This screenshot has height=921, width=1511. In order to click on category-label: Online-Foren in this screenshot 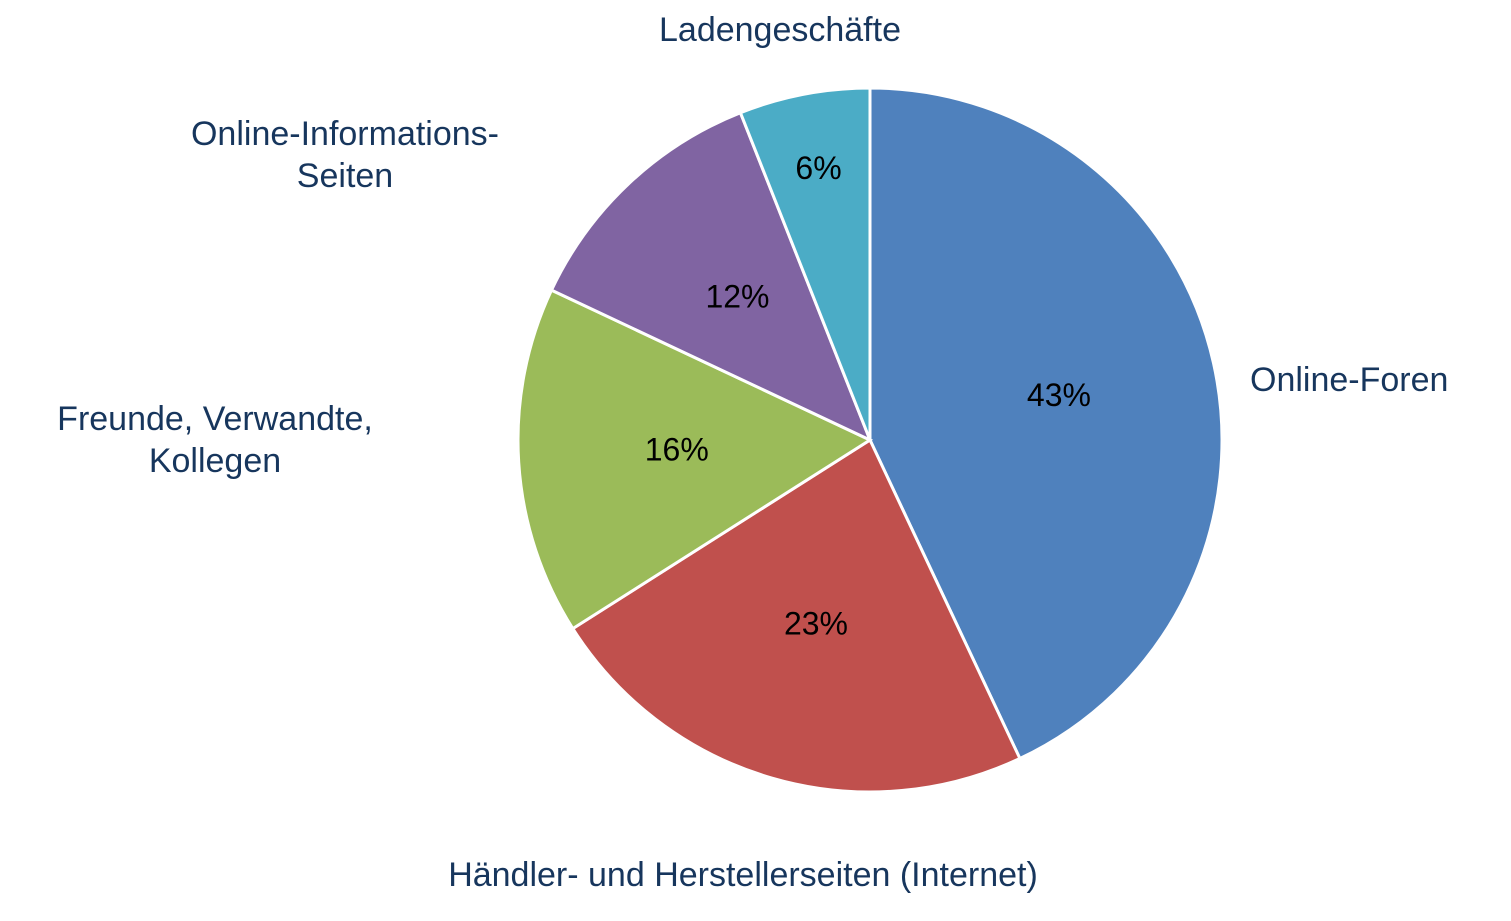, I will do `click(1349, 380)`.